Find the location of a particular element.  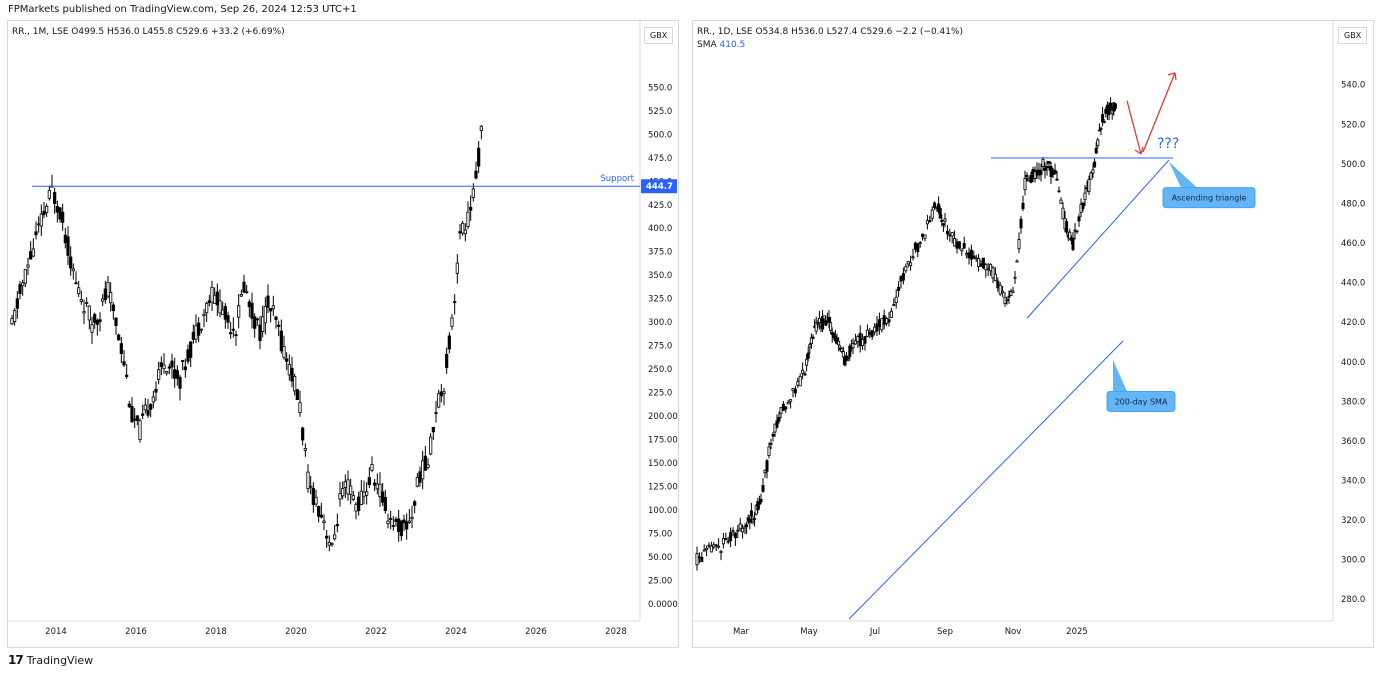

y-tick-label: 360.0 is located at coordinates (1353, 442).